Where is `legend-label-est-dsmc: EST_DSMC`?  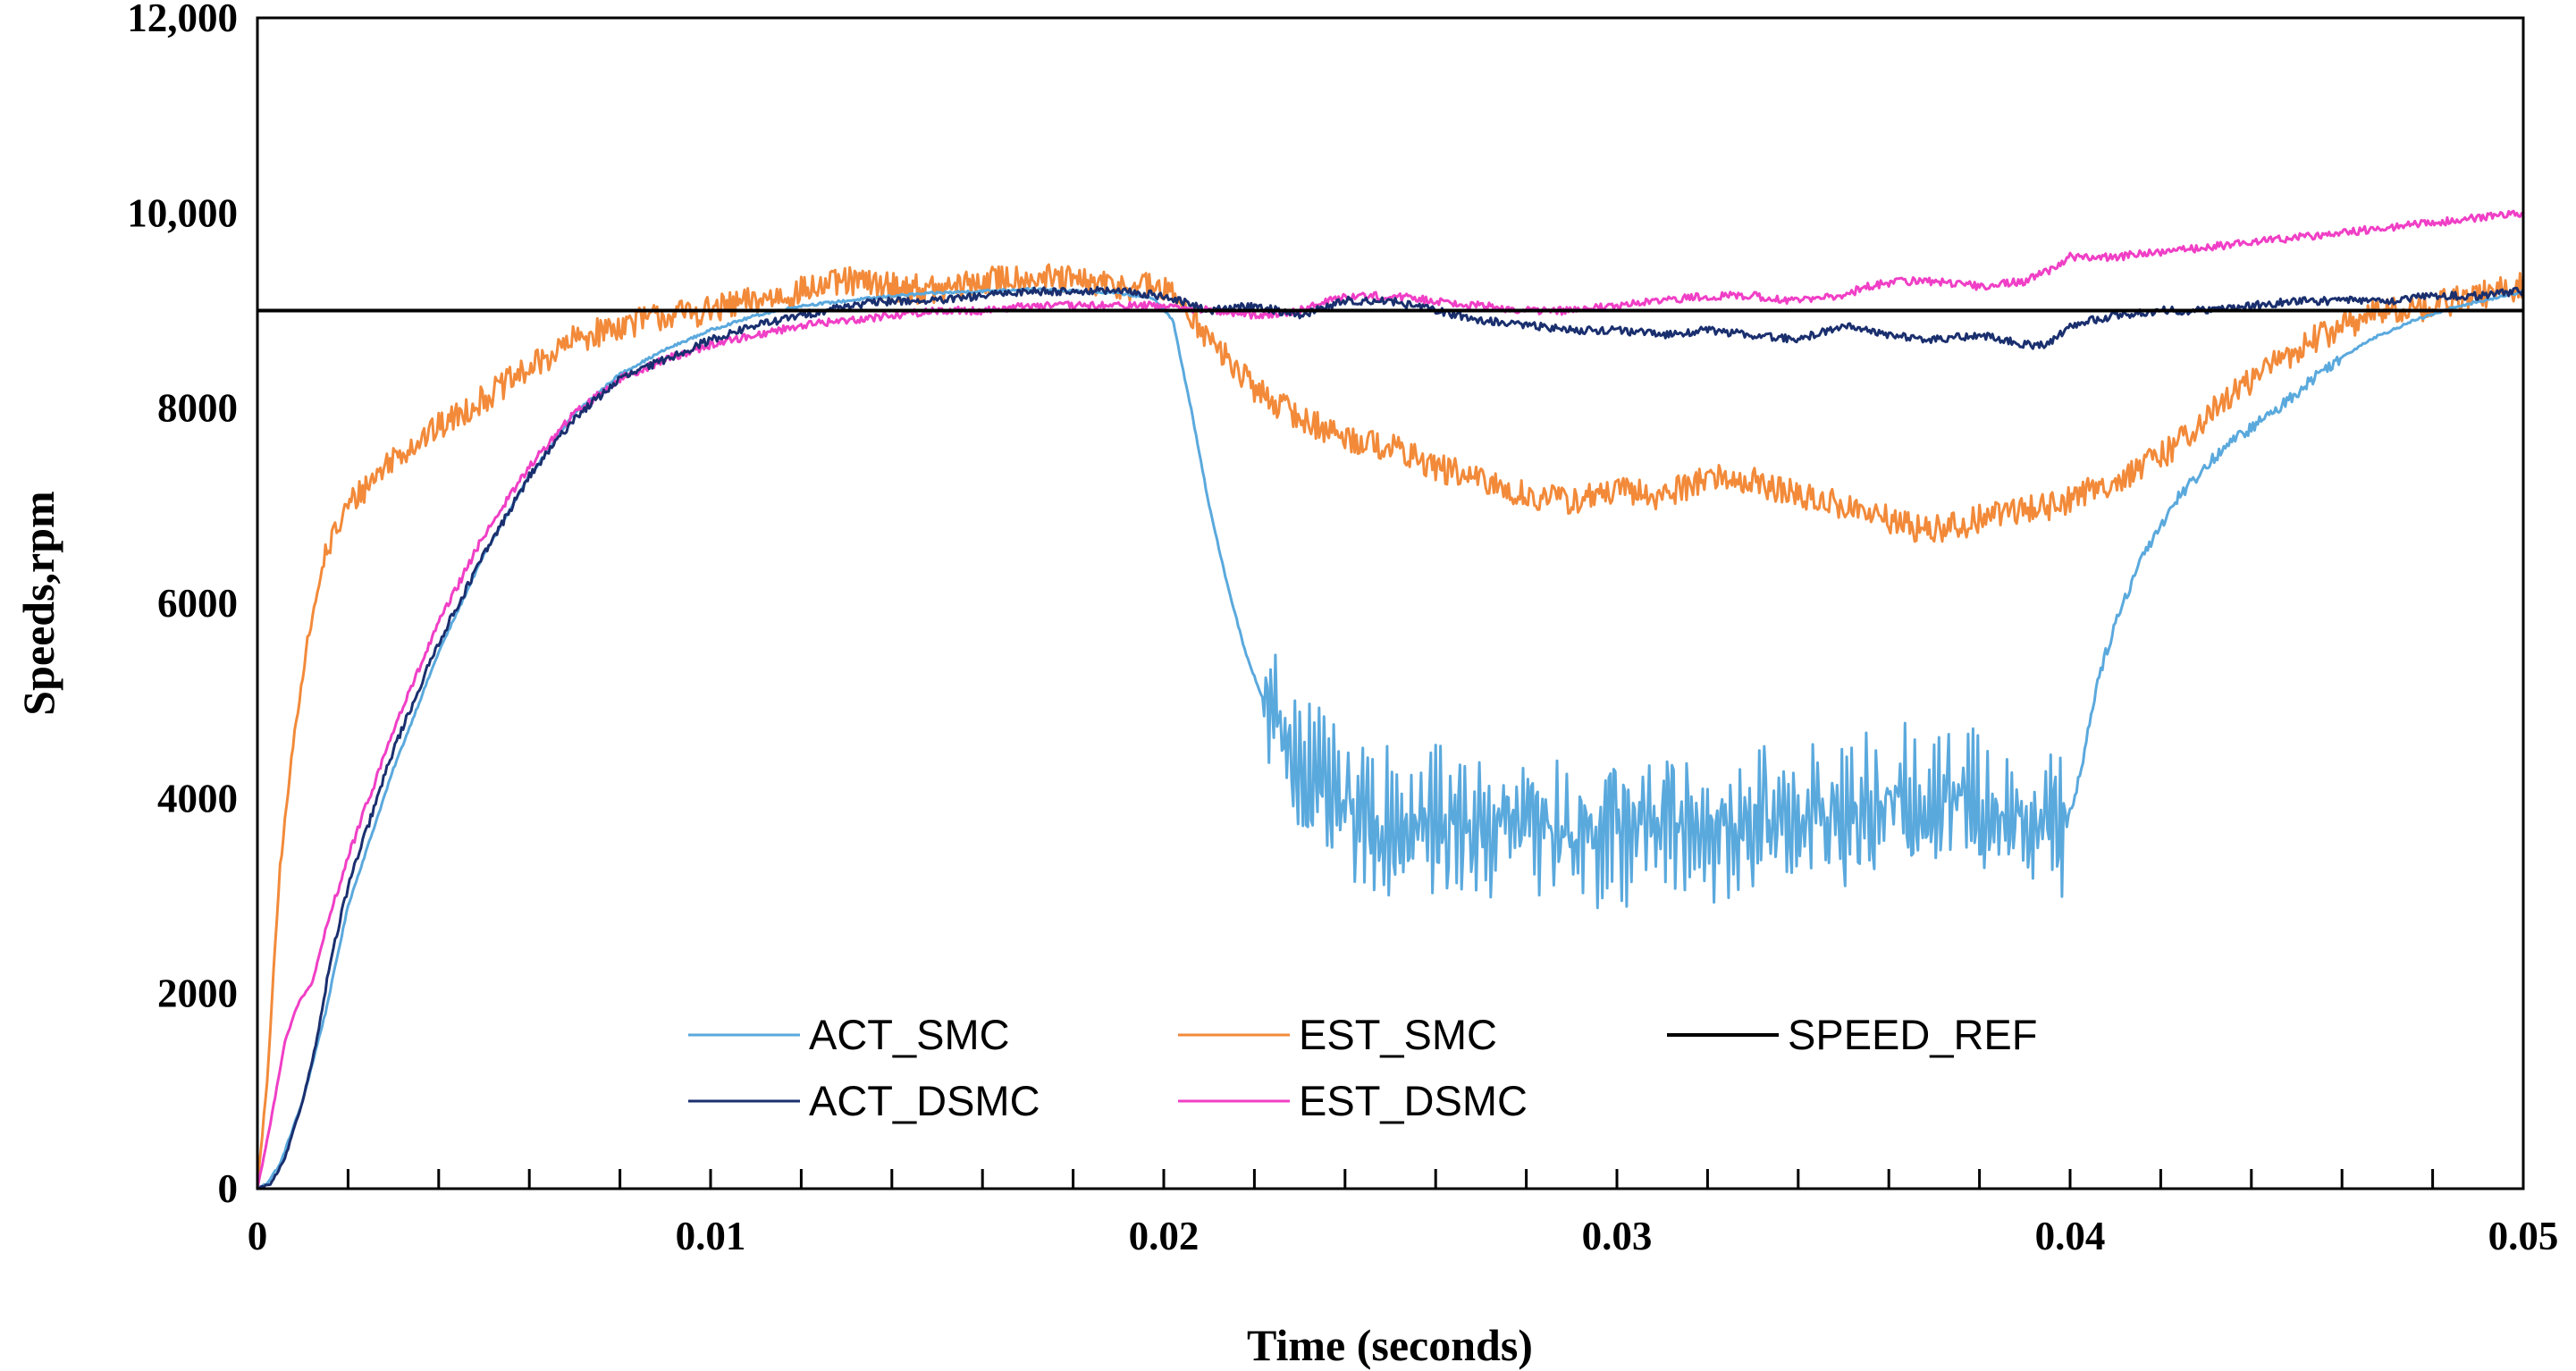 legend-label-est-dsmc: EST_DSMC is located at coordinates (1414, 1100).